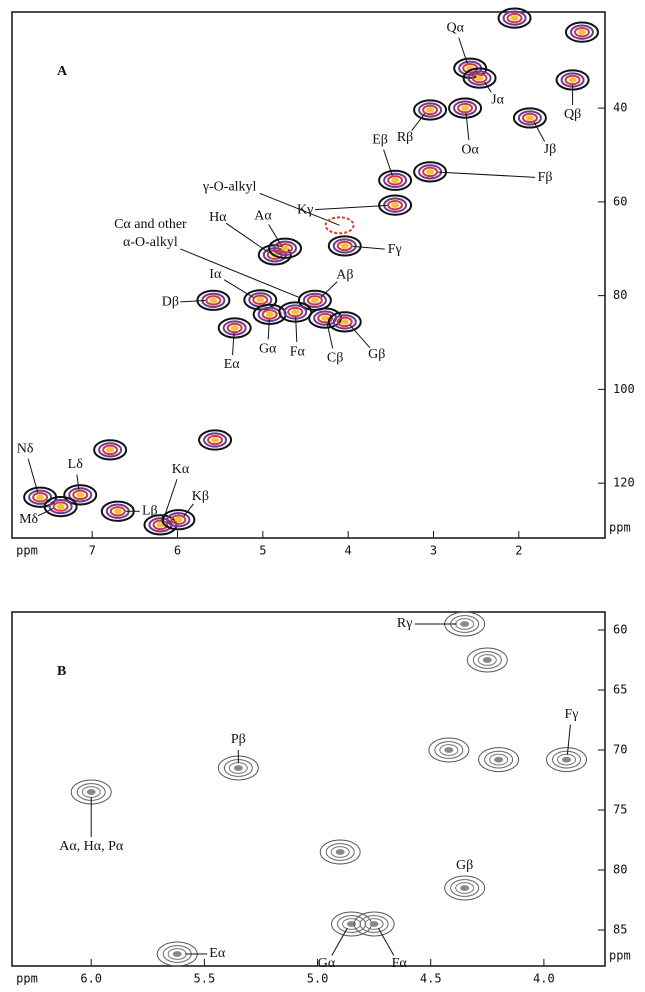 The image size is (645, 992). What do you see at coordinates (620, 295) in the screenshot?
I see `y-tick-label: 80` at bounding box center [620, 295].